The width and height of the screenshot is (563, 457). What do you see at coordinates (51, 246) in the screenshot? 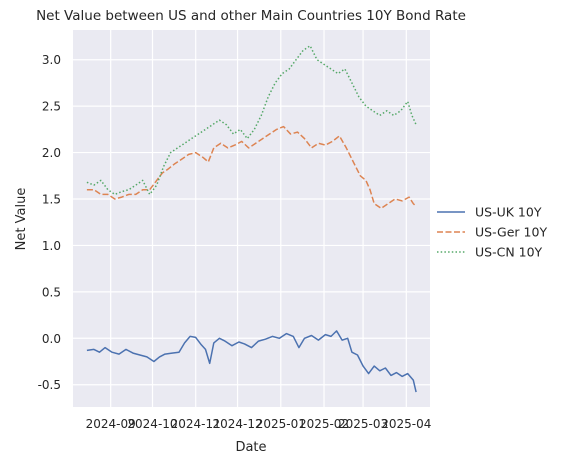
I see `y-tick-label: 1.0` at bounding box center [51, 246].